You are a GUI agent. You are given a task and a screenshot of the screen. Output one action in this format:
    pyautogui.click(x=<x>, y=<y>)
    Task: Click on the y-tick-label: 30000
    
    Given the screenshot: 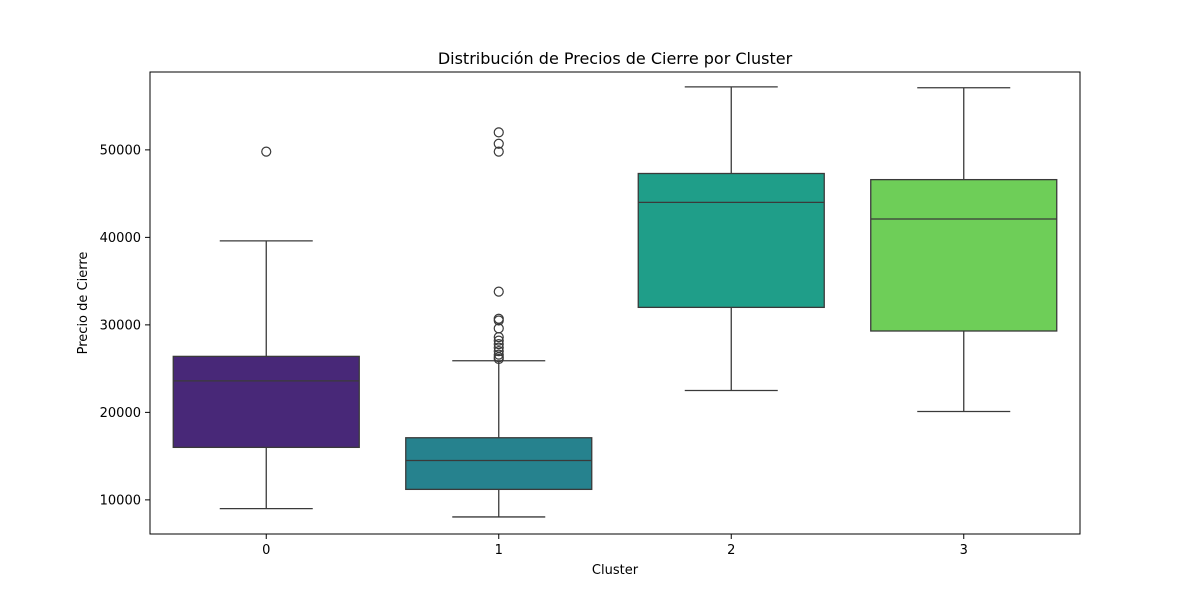 What is the action you would take?
    pyautogui.click(x=120, y=325)
    